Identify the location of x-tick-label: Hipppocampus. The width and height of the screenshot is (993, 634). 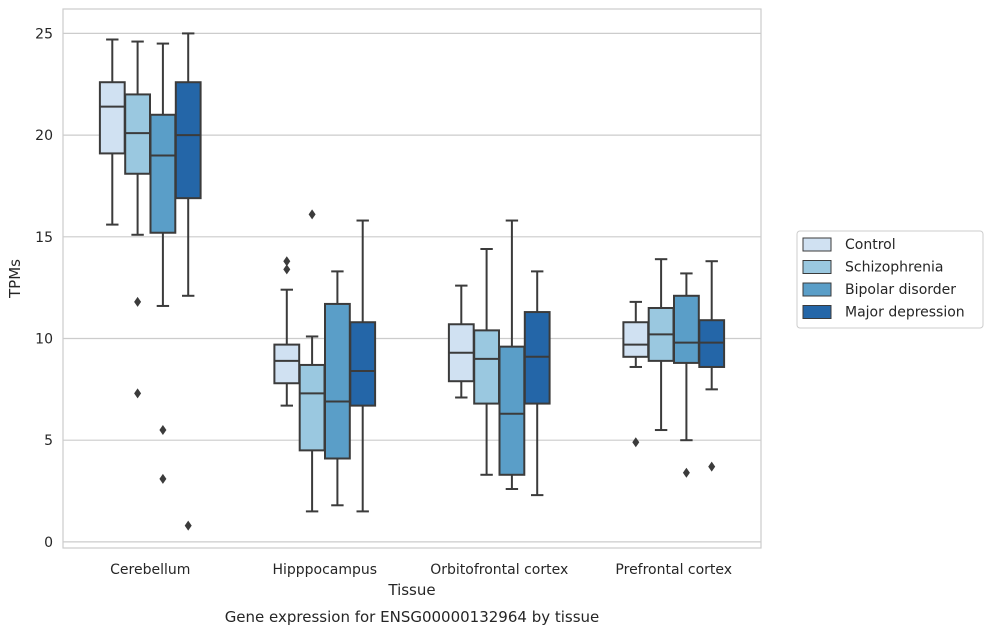
(324, 570).